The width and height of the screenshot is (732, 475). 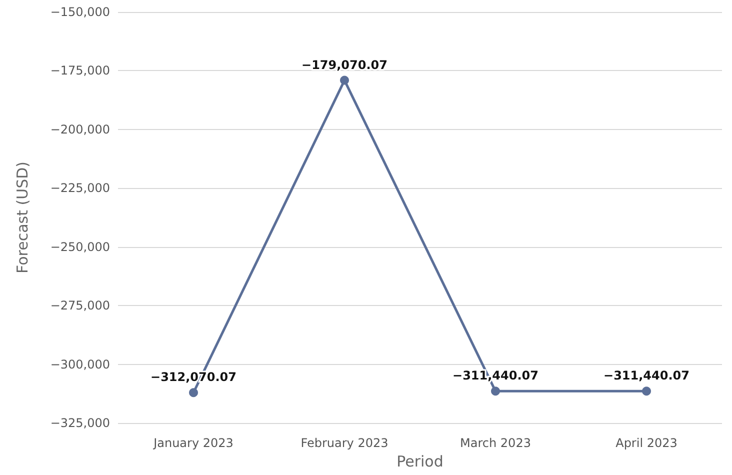 What do you see at coordinates (80, 423) in the screenshot?
I see `y-tick-label: −325,000` at bounding box center [80, 423].